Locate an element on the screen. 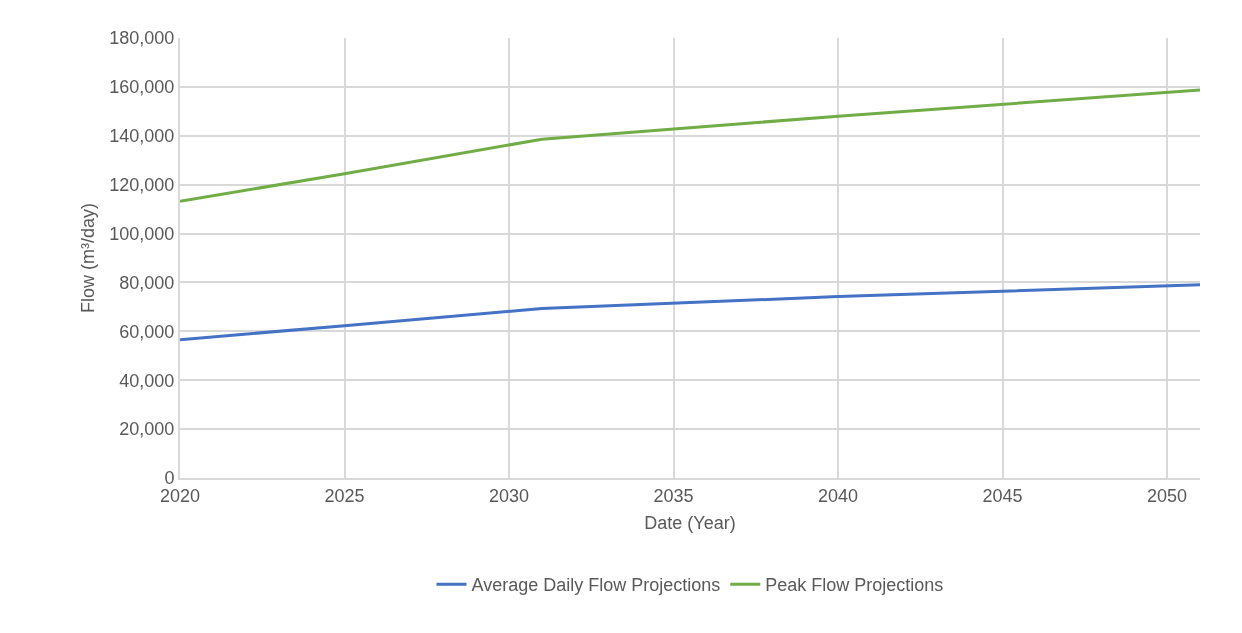 This screenshot has width=1242, height=633. y-tick-label: 120,000 is located at coordinates (142, 184).